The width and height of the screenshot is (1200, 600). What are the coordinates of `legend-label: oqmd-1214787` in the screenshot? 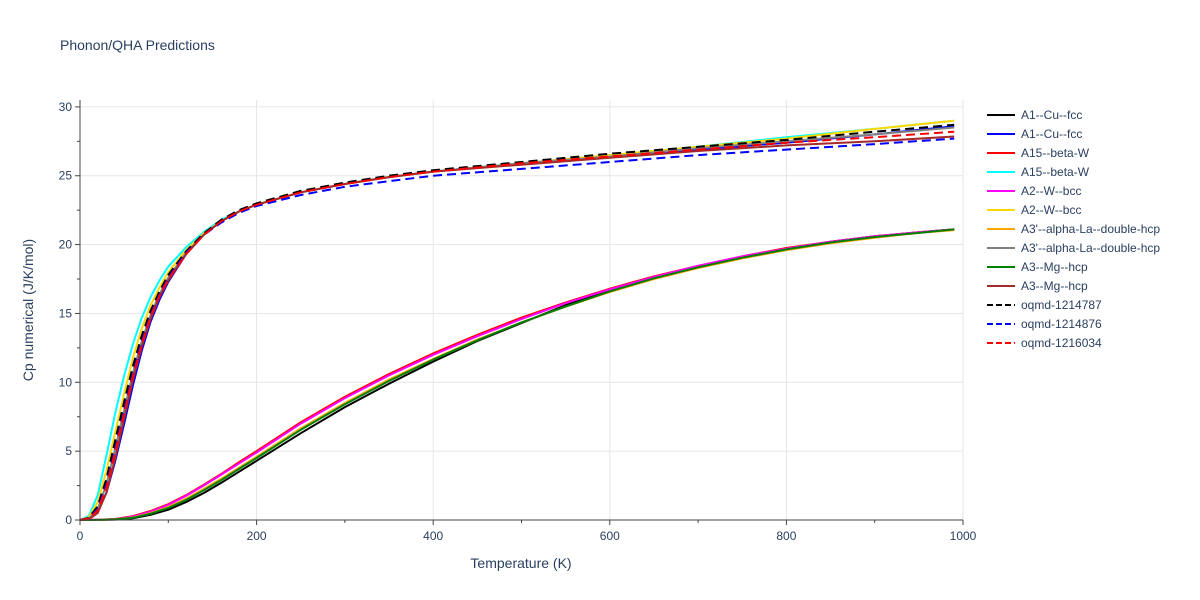 It's located at (1061, 305).